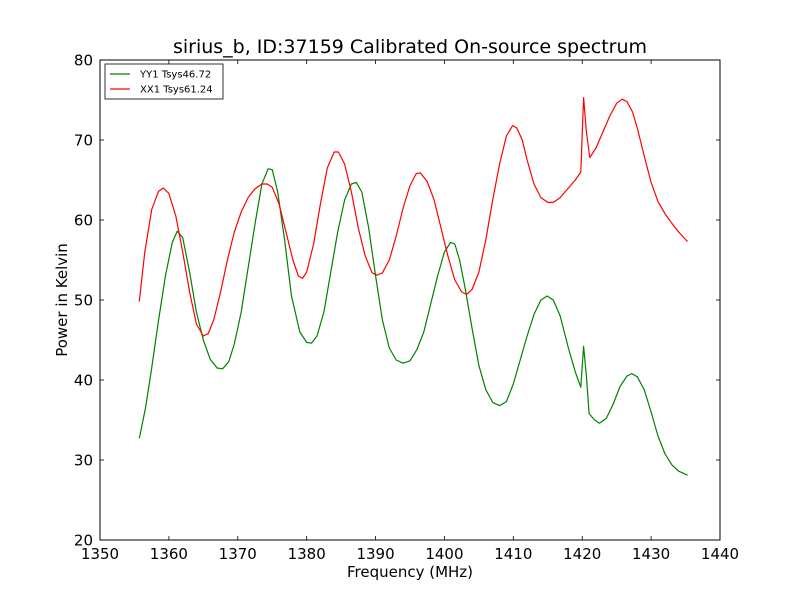 Image resolution: width=800 pixels, height=600 pixels. Describe the element at coordinates (582, 554) in the screenshot. I see `x-tick-label: 1420` at that location.